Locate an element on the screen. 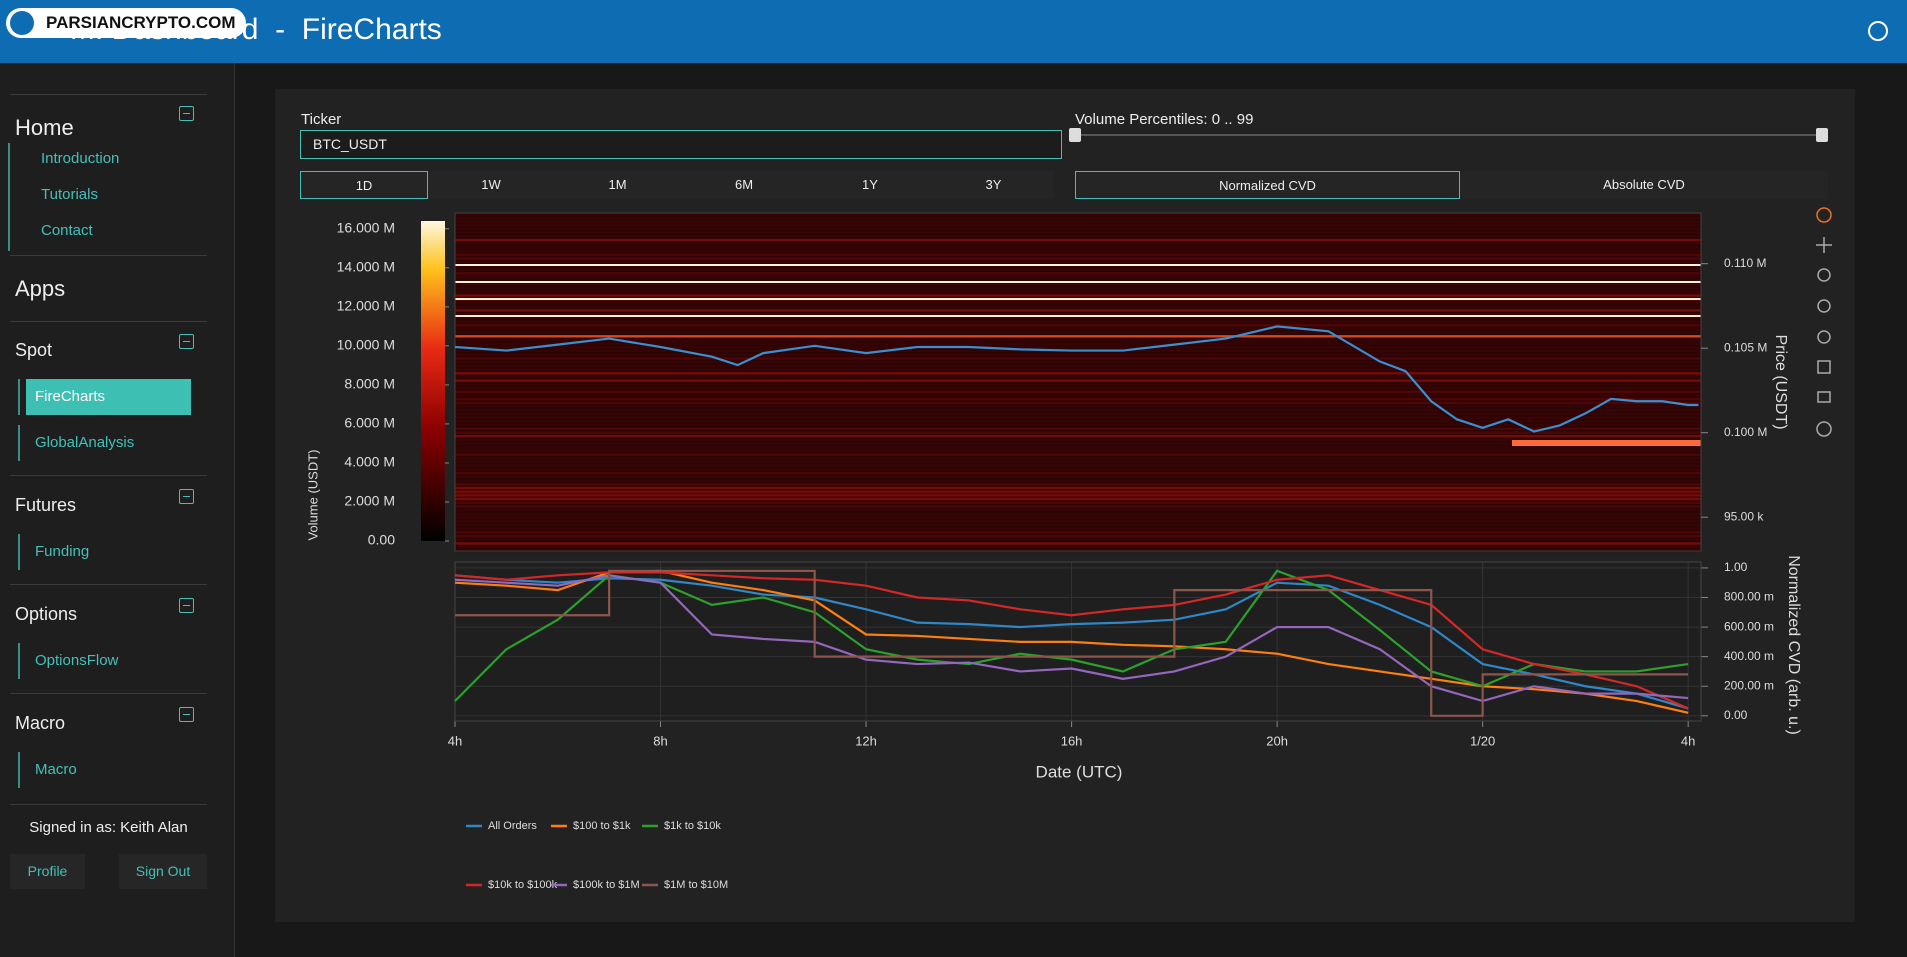  signout-button: Sign Out is located at coordinates (163, 871).